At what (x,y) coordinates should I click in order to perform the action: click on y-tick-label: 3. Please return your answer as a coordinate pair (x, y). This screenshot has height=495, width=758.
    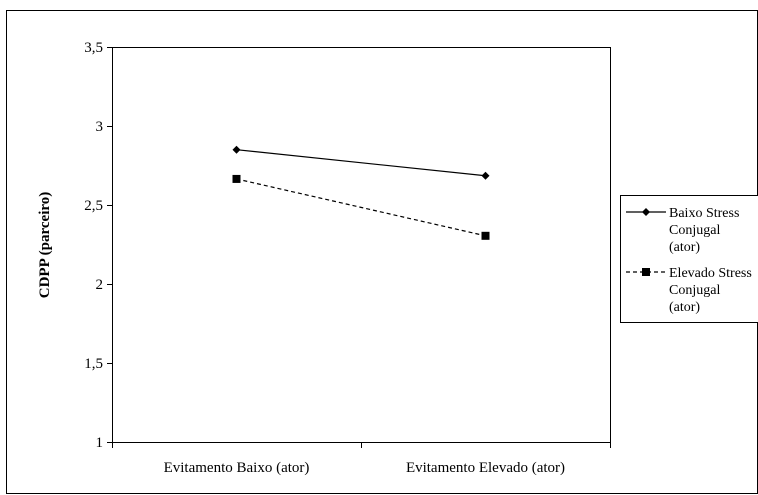
    Looking at the image, I should click on (100, 127).